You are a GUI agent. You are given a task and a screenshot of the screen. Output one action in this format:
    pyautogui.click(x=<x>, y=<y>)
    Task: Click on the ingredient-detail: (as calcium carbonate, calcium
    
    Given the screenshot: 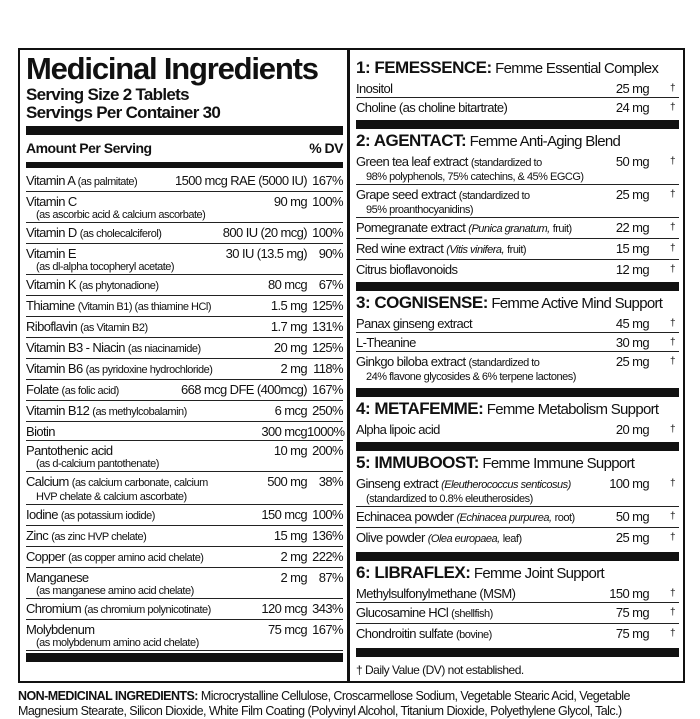 What is the action you would take?
    pyautogui.click(x=140, y=483)
    